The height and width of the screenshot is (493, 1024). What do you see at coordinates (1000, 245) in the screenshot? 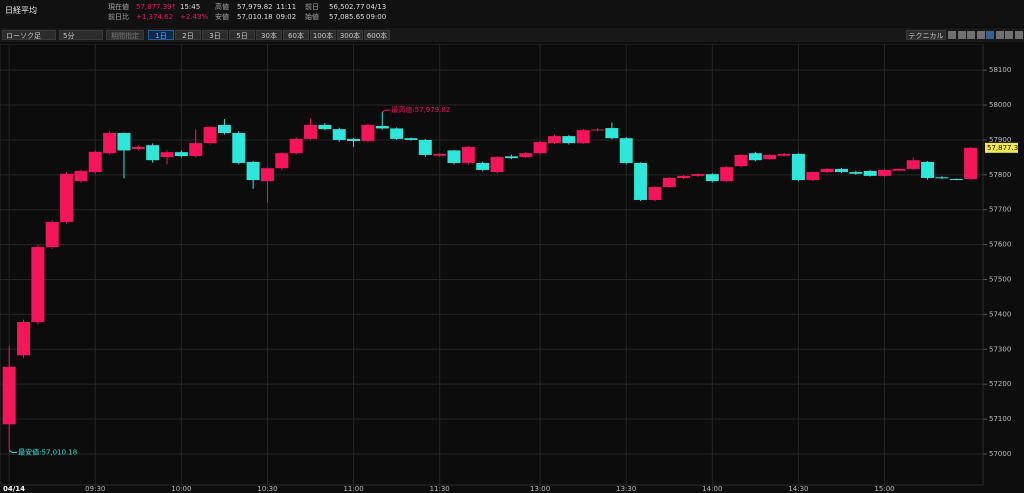
I see `y-tick-label: 57600` at bounding box center [1000, 245].